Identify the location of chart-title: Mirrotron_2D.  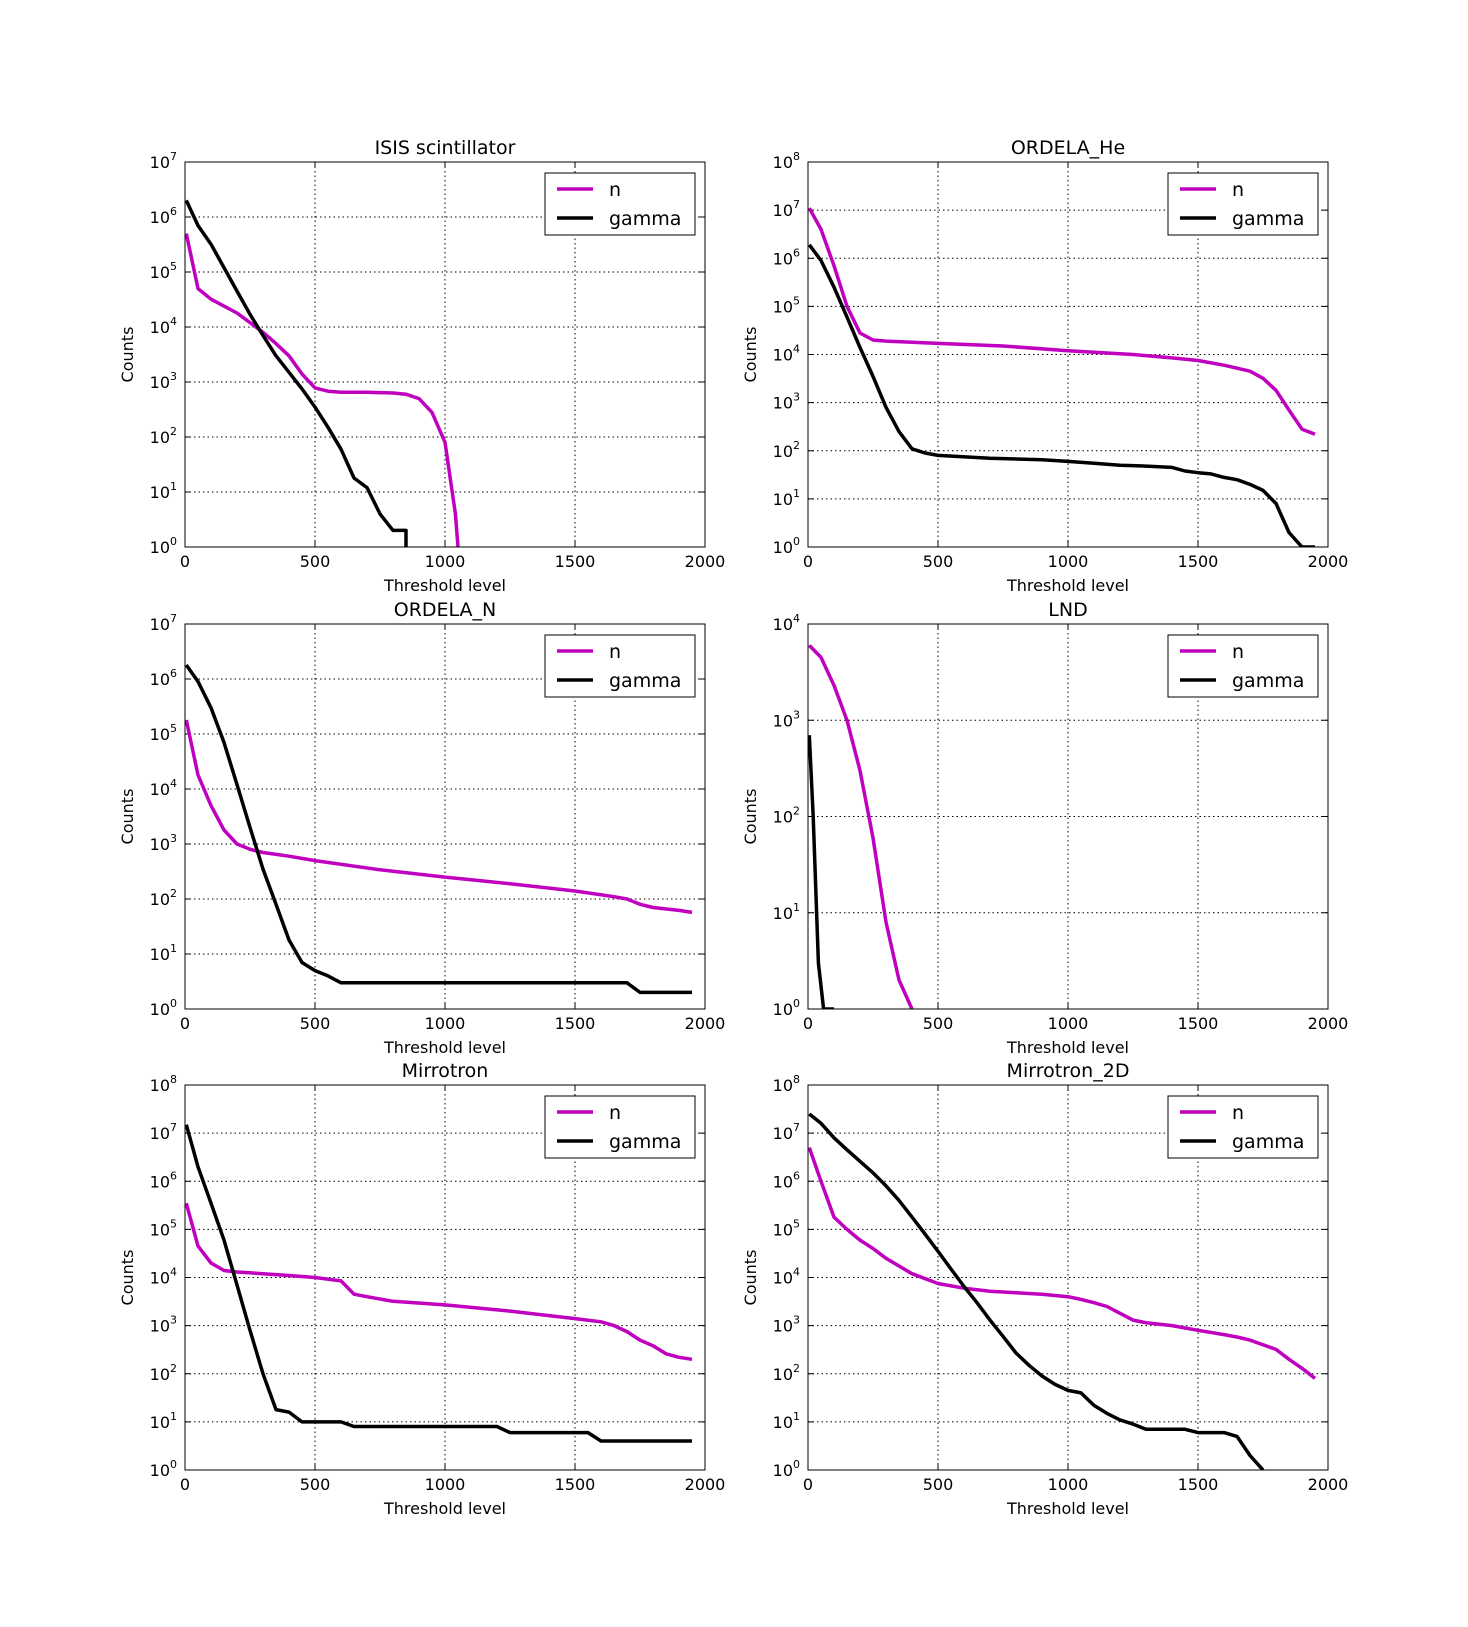
(1068, 1071).